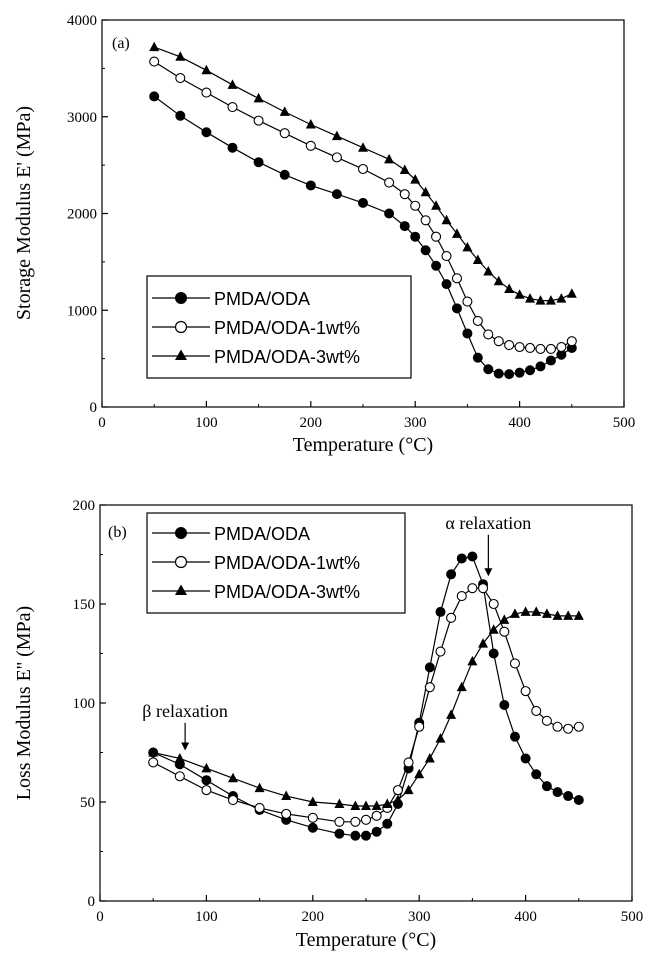 The height and width of the screenshot is (962, 649). What do you see at coordinates (82, 215) in the screenshot?
I see `y-tick-label: 2000` at bounding box center [82, 215].